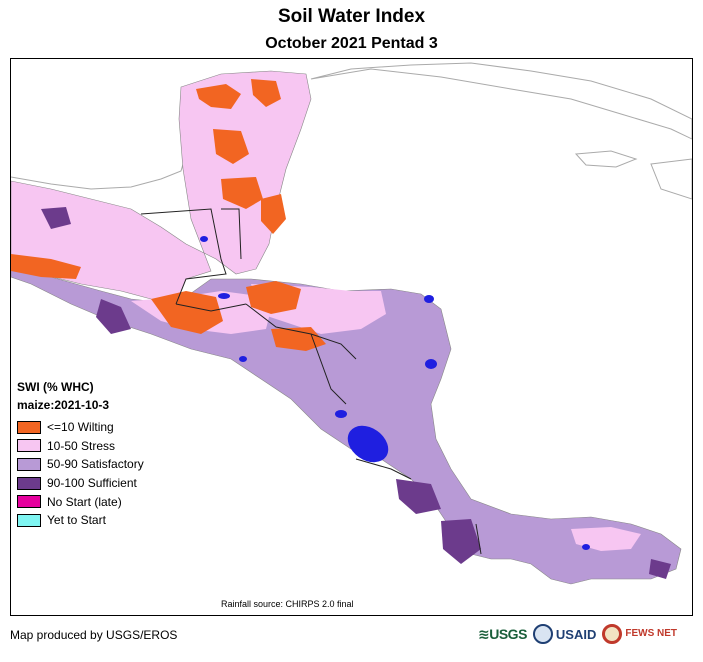  What do you see at coordinates (94, 635) in the screenshot?
I see `producer-credit: Map produced by USGS/EROS` at bounding box center [94, 635].